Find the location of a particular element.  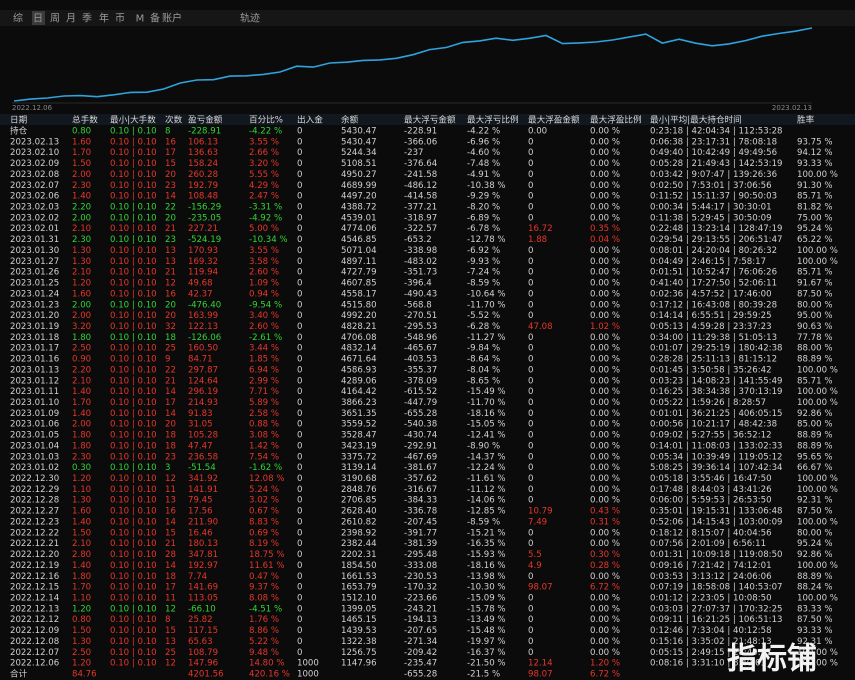

table-cell: 4950.27 is located at coordinates (359, 175).